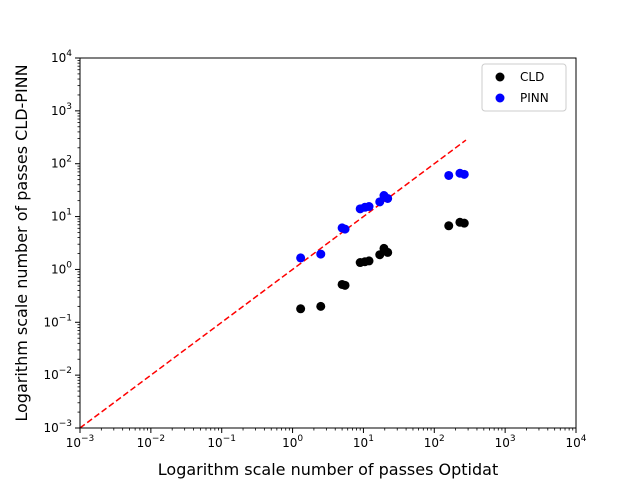 Image resolution: width=640 pixels, height=480 pixels. Describe the element at coordinates (500, 77) in the screenshot. I see `legend-marker-cld` at that location.